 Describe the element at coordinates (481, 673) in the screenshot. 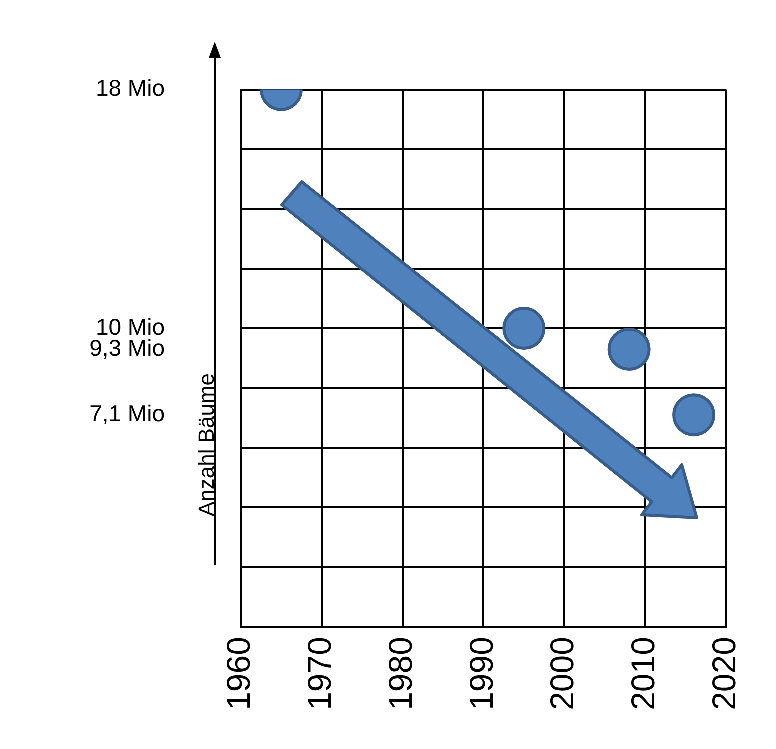

I see `x-tick-label: 1990` at that location.